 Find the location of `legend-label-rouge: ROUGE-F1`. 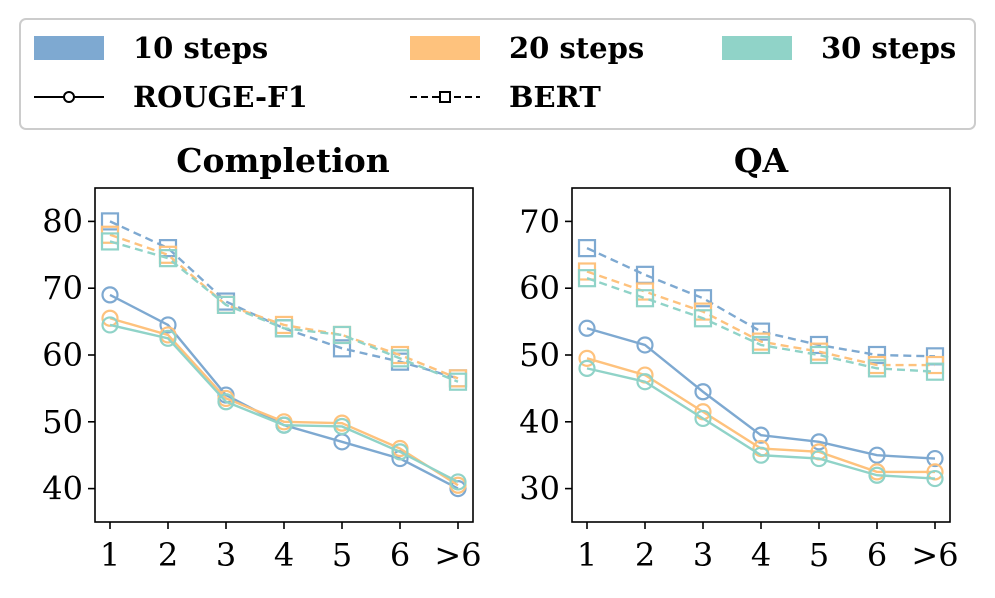

legend-label-rouge: ROUGE-F1 is located at coordinates (220, 97).